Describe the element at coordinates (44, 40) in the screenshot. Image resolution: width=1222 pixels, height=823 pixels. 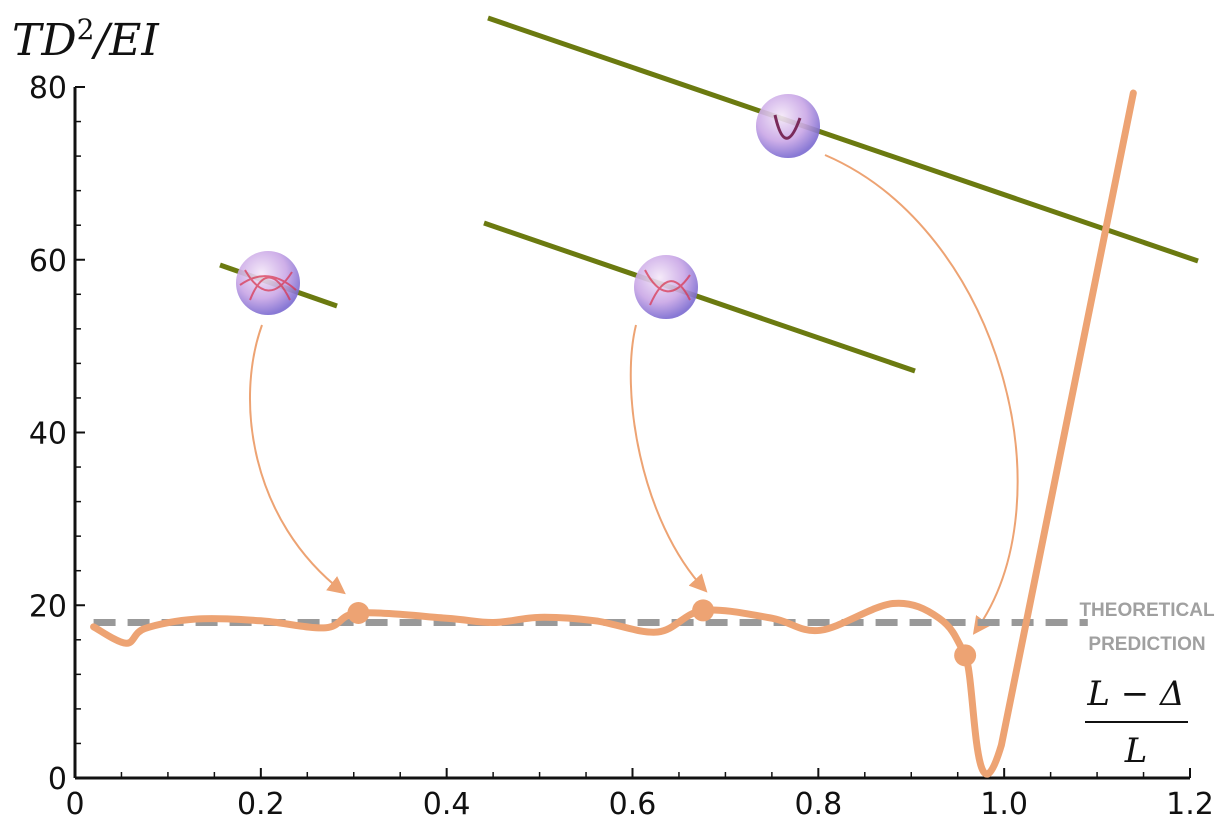
I see `y-label-base: TD` at that location.